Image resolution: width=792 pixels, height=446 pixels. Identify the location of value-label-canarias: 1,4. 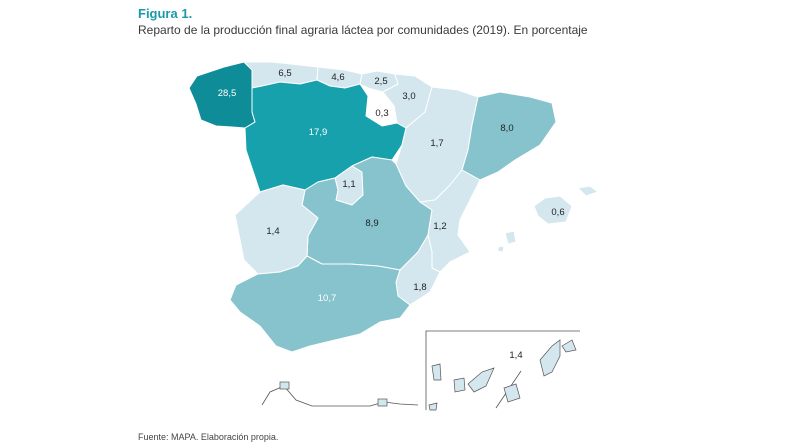
(515, 355).